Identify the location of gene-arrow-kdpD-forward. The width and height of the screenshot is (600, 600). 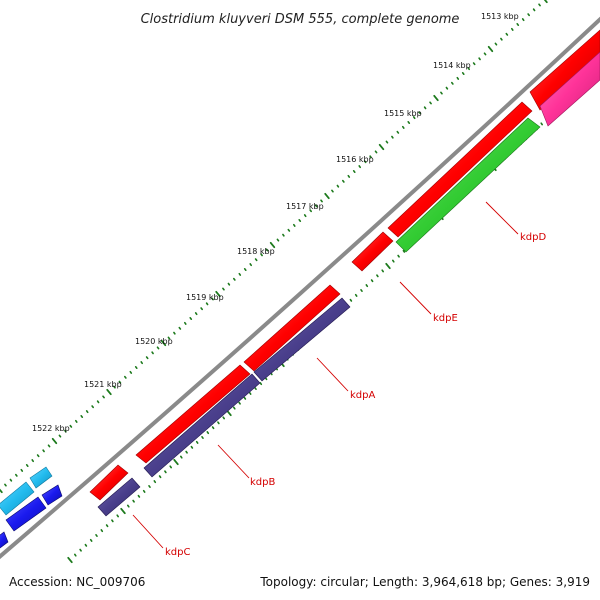
(460, 169).